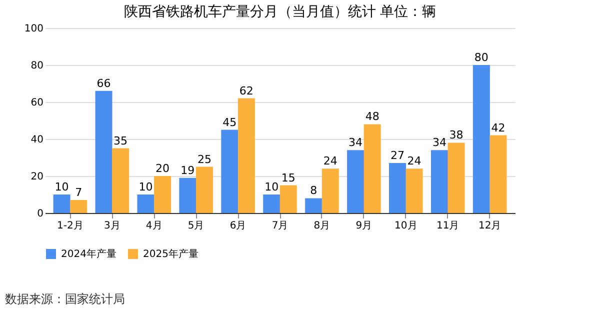 The width and height of the screenshot is (590, 330). Describe the element at coordinates (170, 254) in the screenshot. I see `legend-label: 2025年产量` at that location.